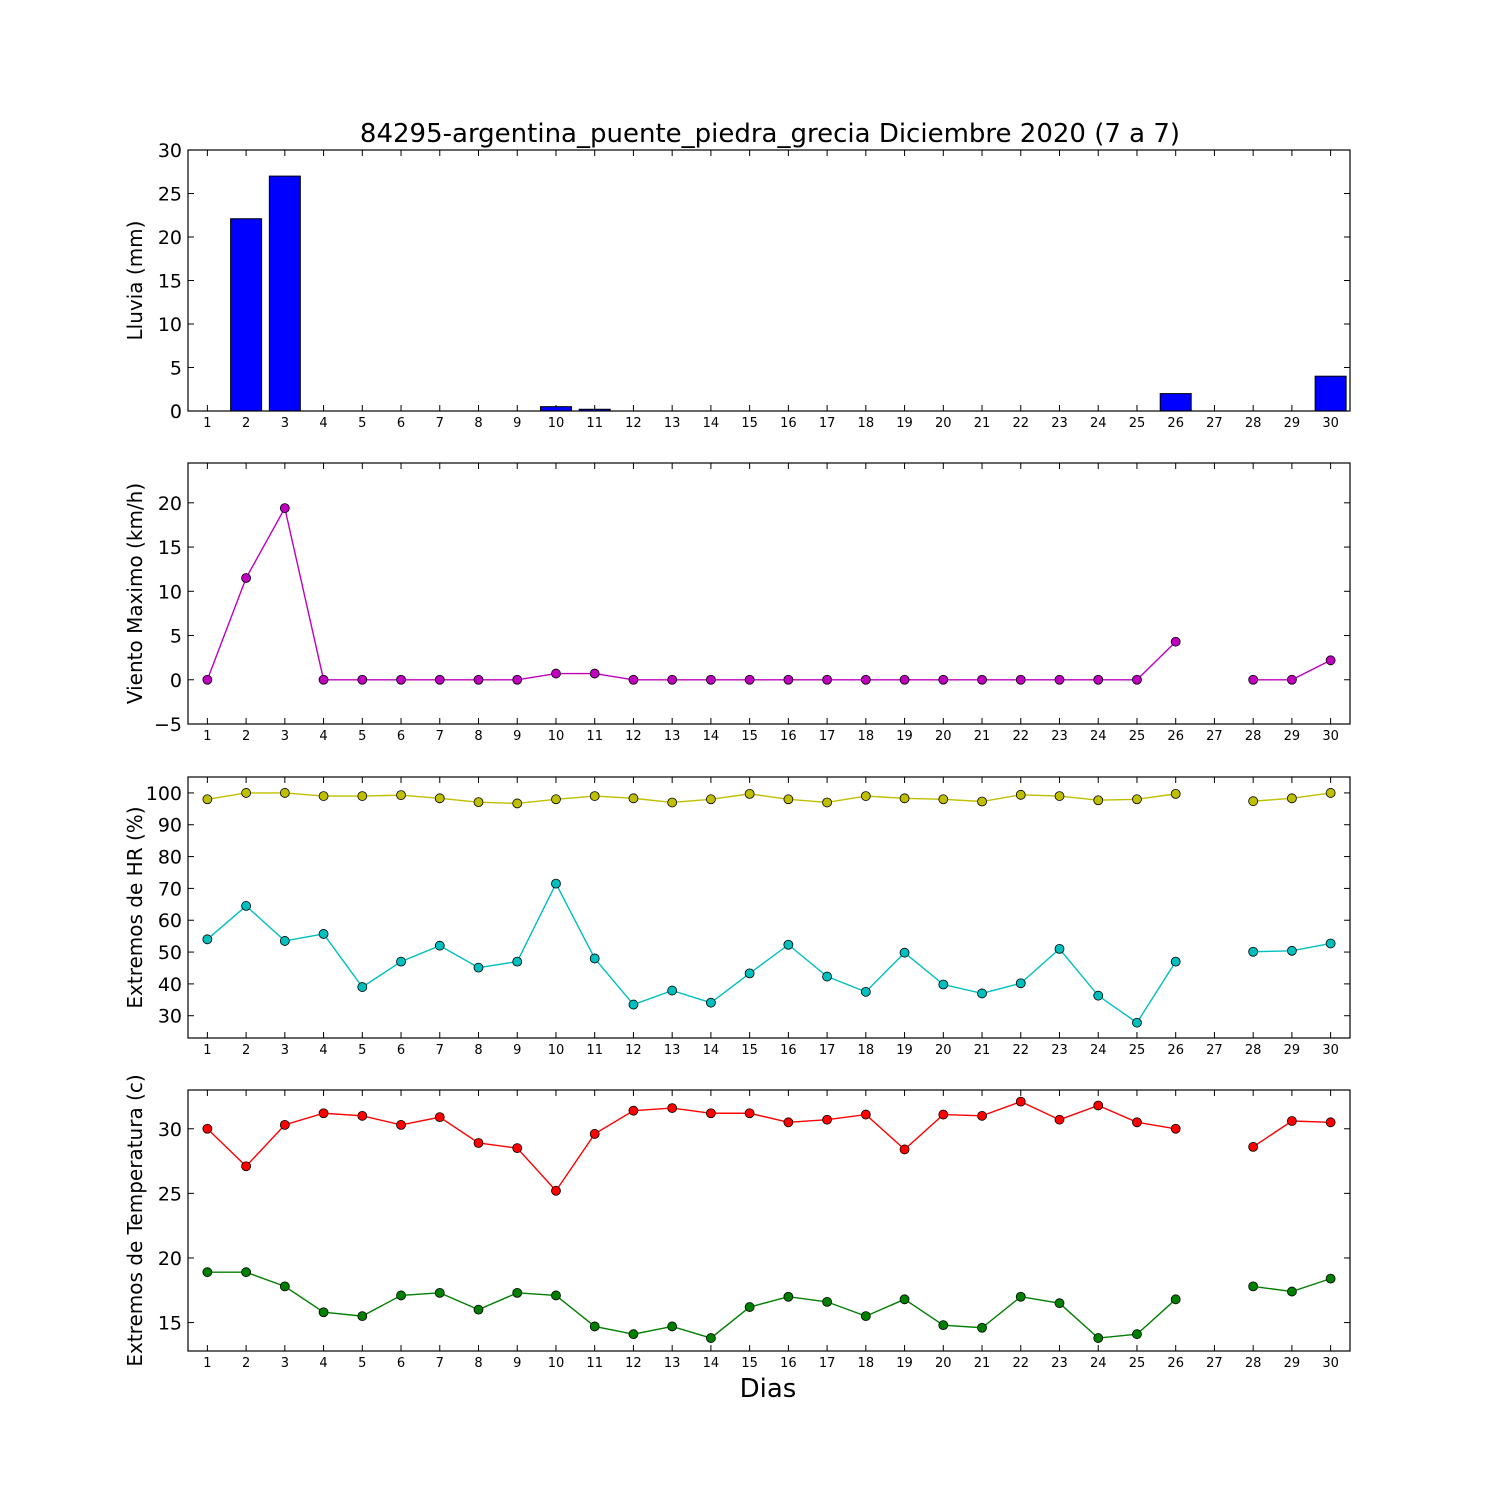 The image size is (1500, 1500). Describe the element at coordinates (323, 423) in the screenshot. I see `rain-xtick-label: 4` at that location.